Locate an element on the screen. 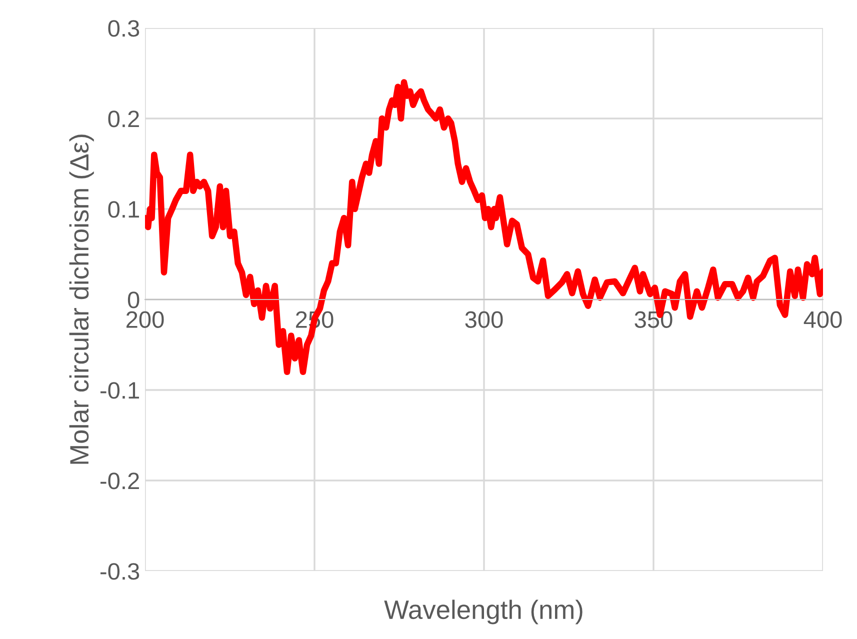  x-tick-label: 300 is located at coordinates (484, 319).